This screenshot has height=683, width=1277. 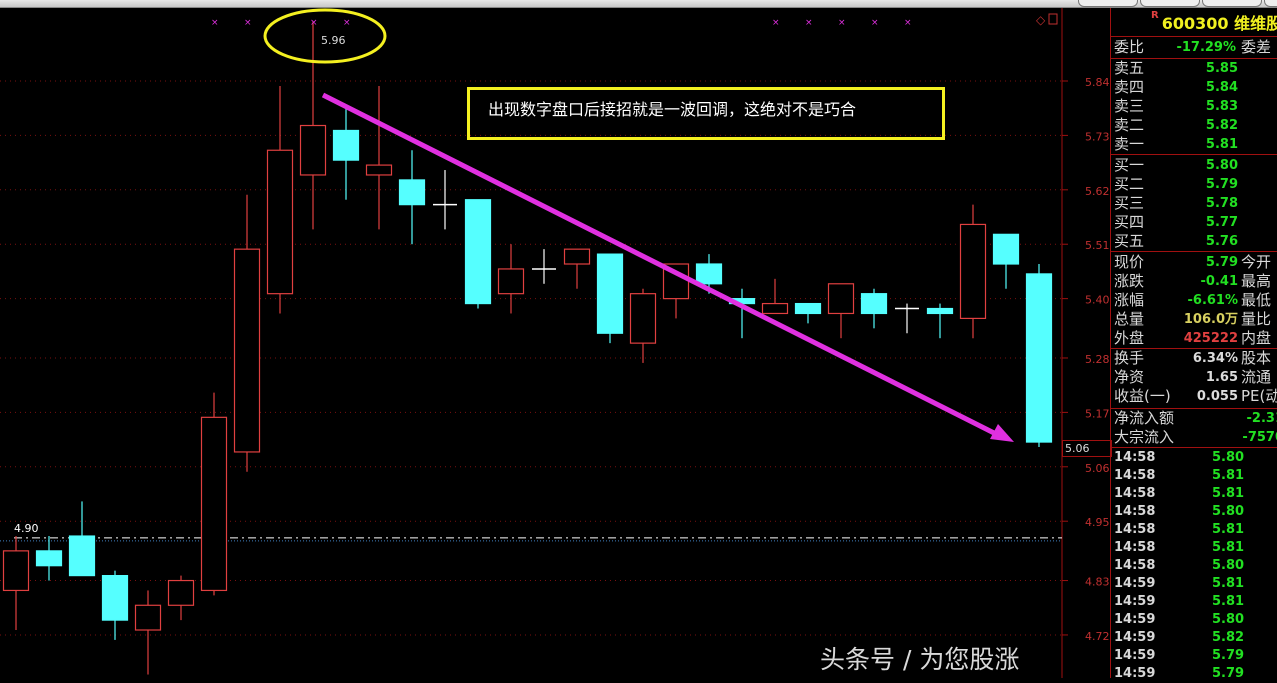 I want to click on diamond-icon: ◇, so click(x=1041, y=20).